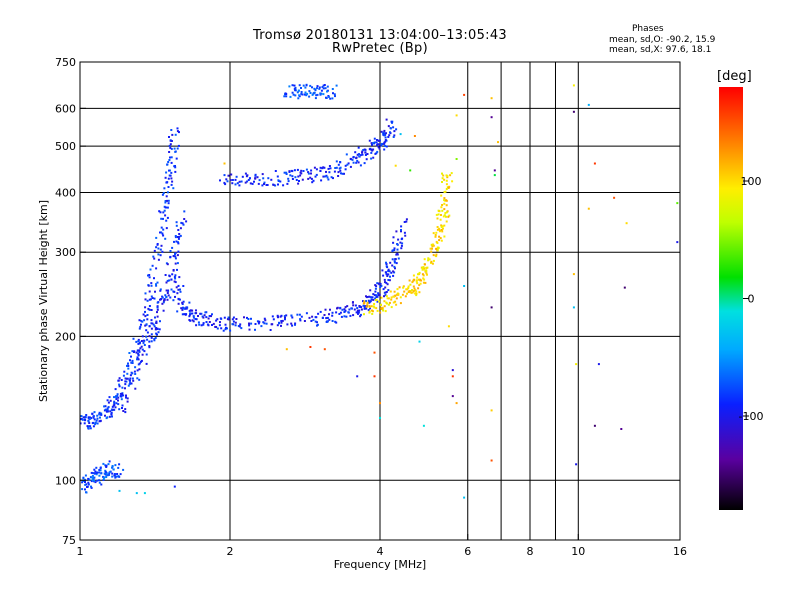 This screenshot has width=800, height=600. What do you see at coordinates (662, 40) in the screenshot?
I see `stats-o-mode: mean, sd,O: -90.2, 15.9` at bounding box center [662, 40].